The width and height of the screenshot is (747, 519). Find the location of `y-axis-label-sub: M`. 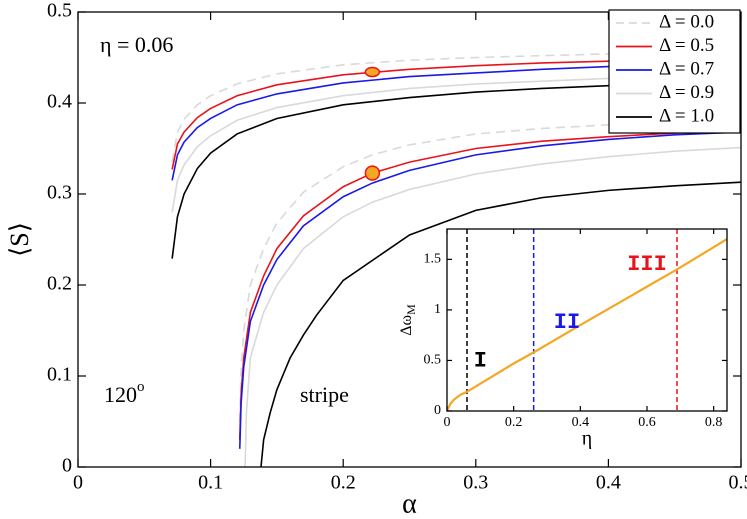

y-axis-label-sub: M is located at coordinates (411, 309).